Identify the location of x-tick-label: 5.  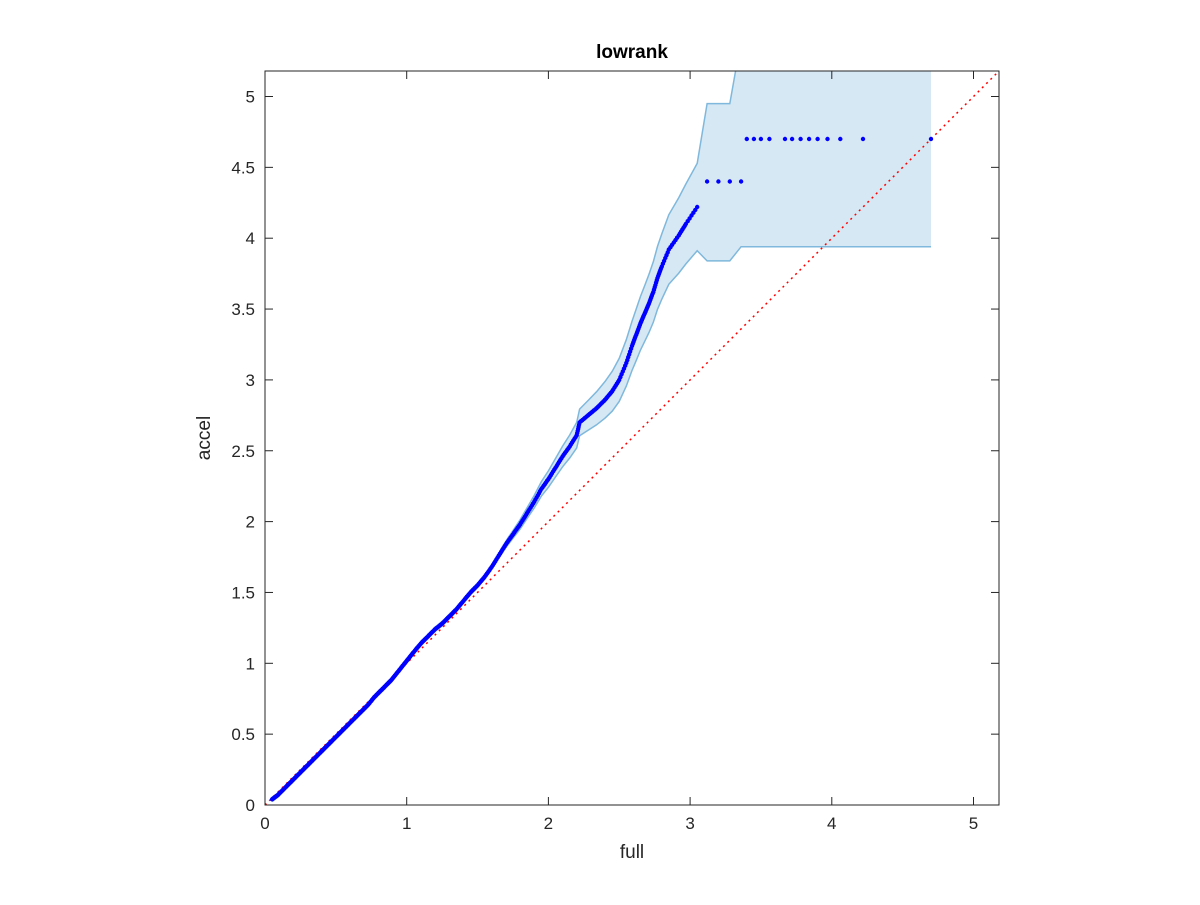
(973, 823).